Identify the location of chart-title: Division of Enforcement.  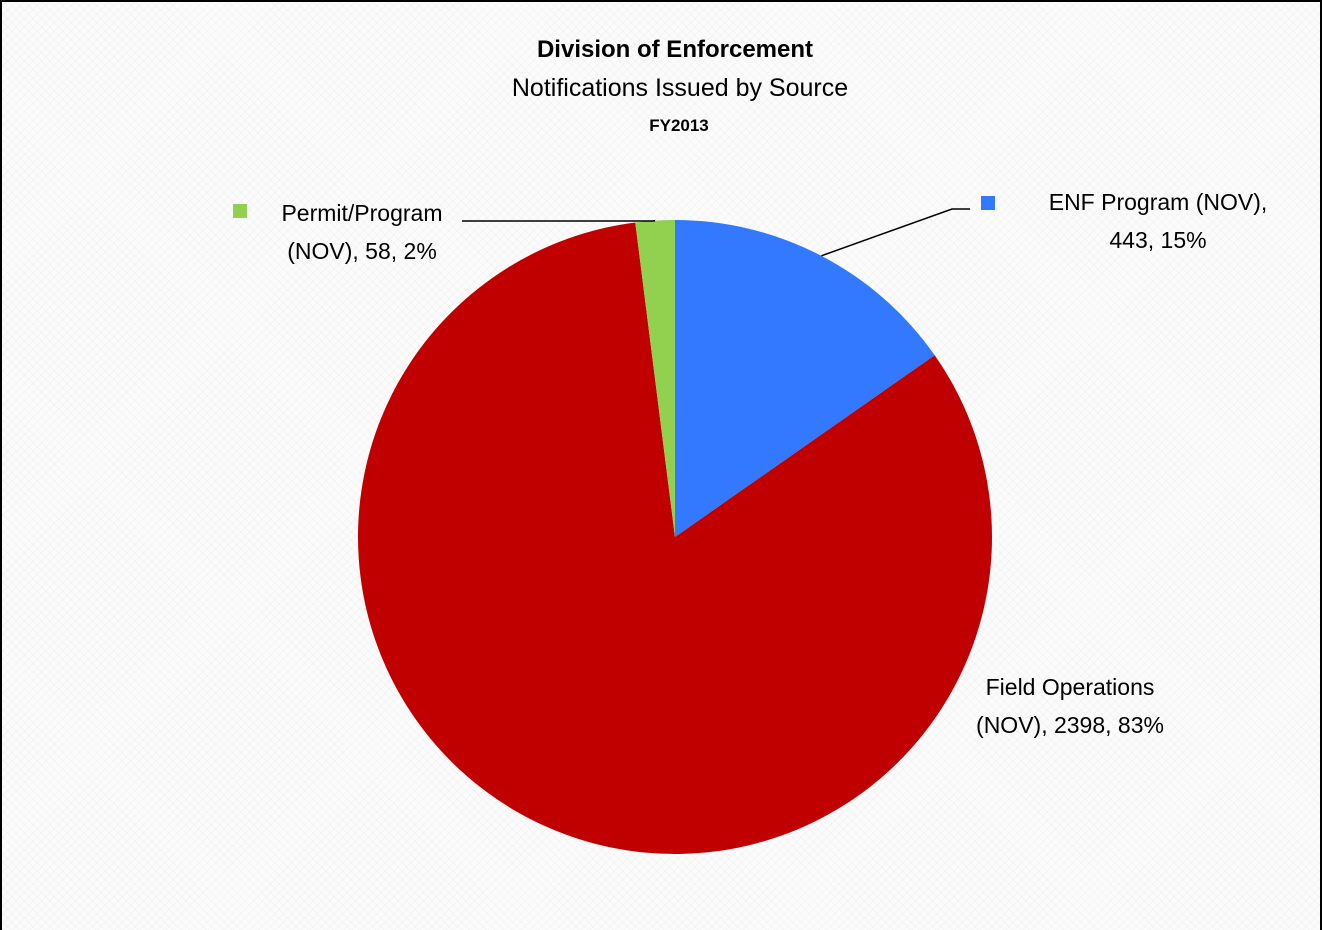
(675, 49).